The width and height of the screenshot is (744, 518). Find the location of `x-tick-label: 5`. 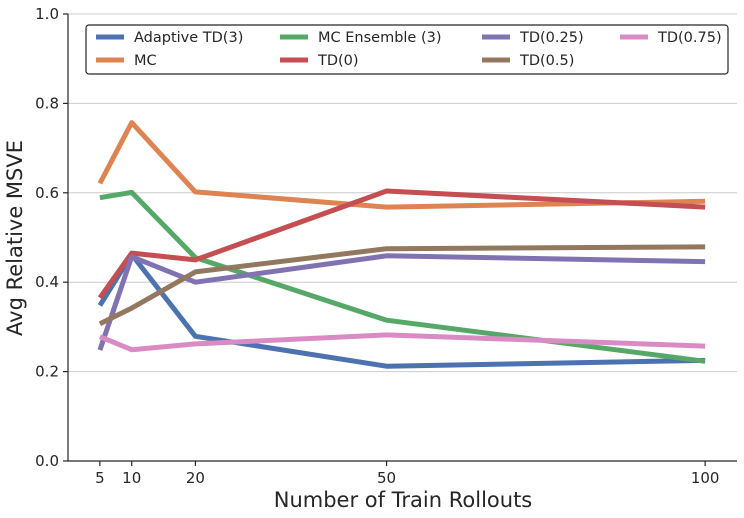

x-tick-label: 5 is located at coordinates (100, 478).